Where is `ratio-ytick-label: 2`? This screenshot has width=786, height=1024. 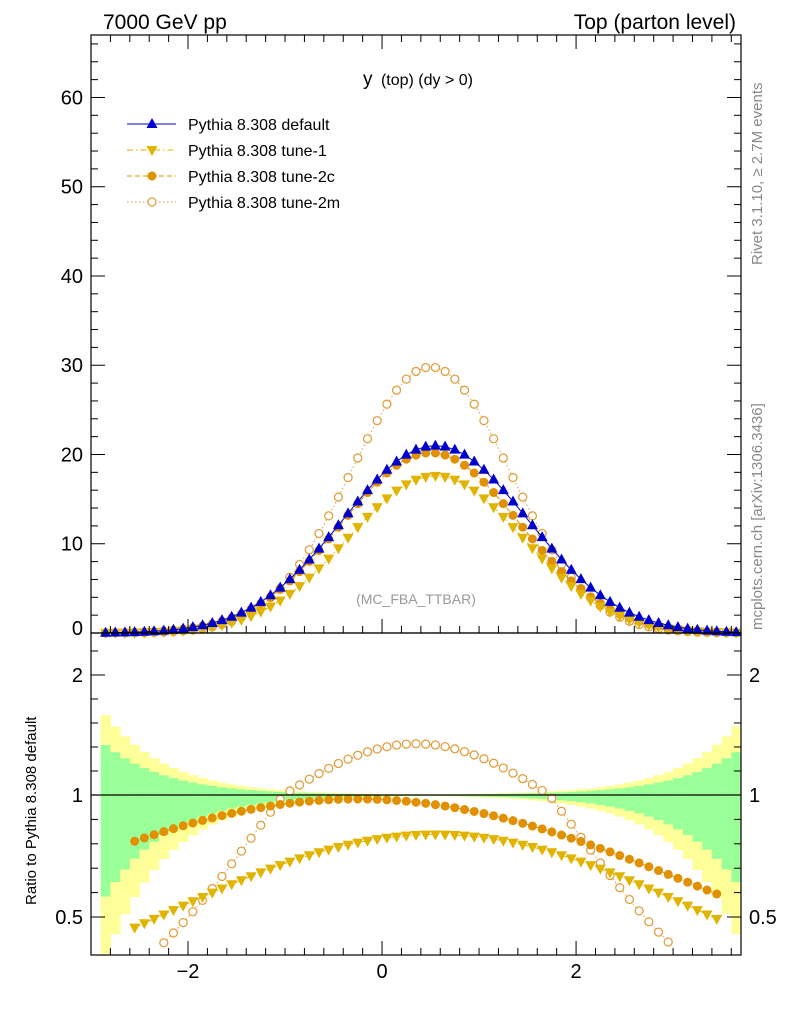 ratio-ytick-label: 2 is located at coordinates (77, 676).